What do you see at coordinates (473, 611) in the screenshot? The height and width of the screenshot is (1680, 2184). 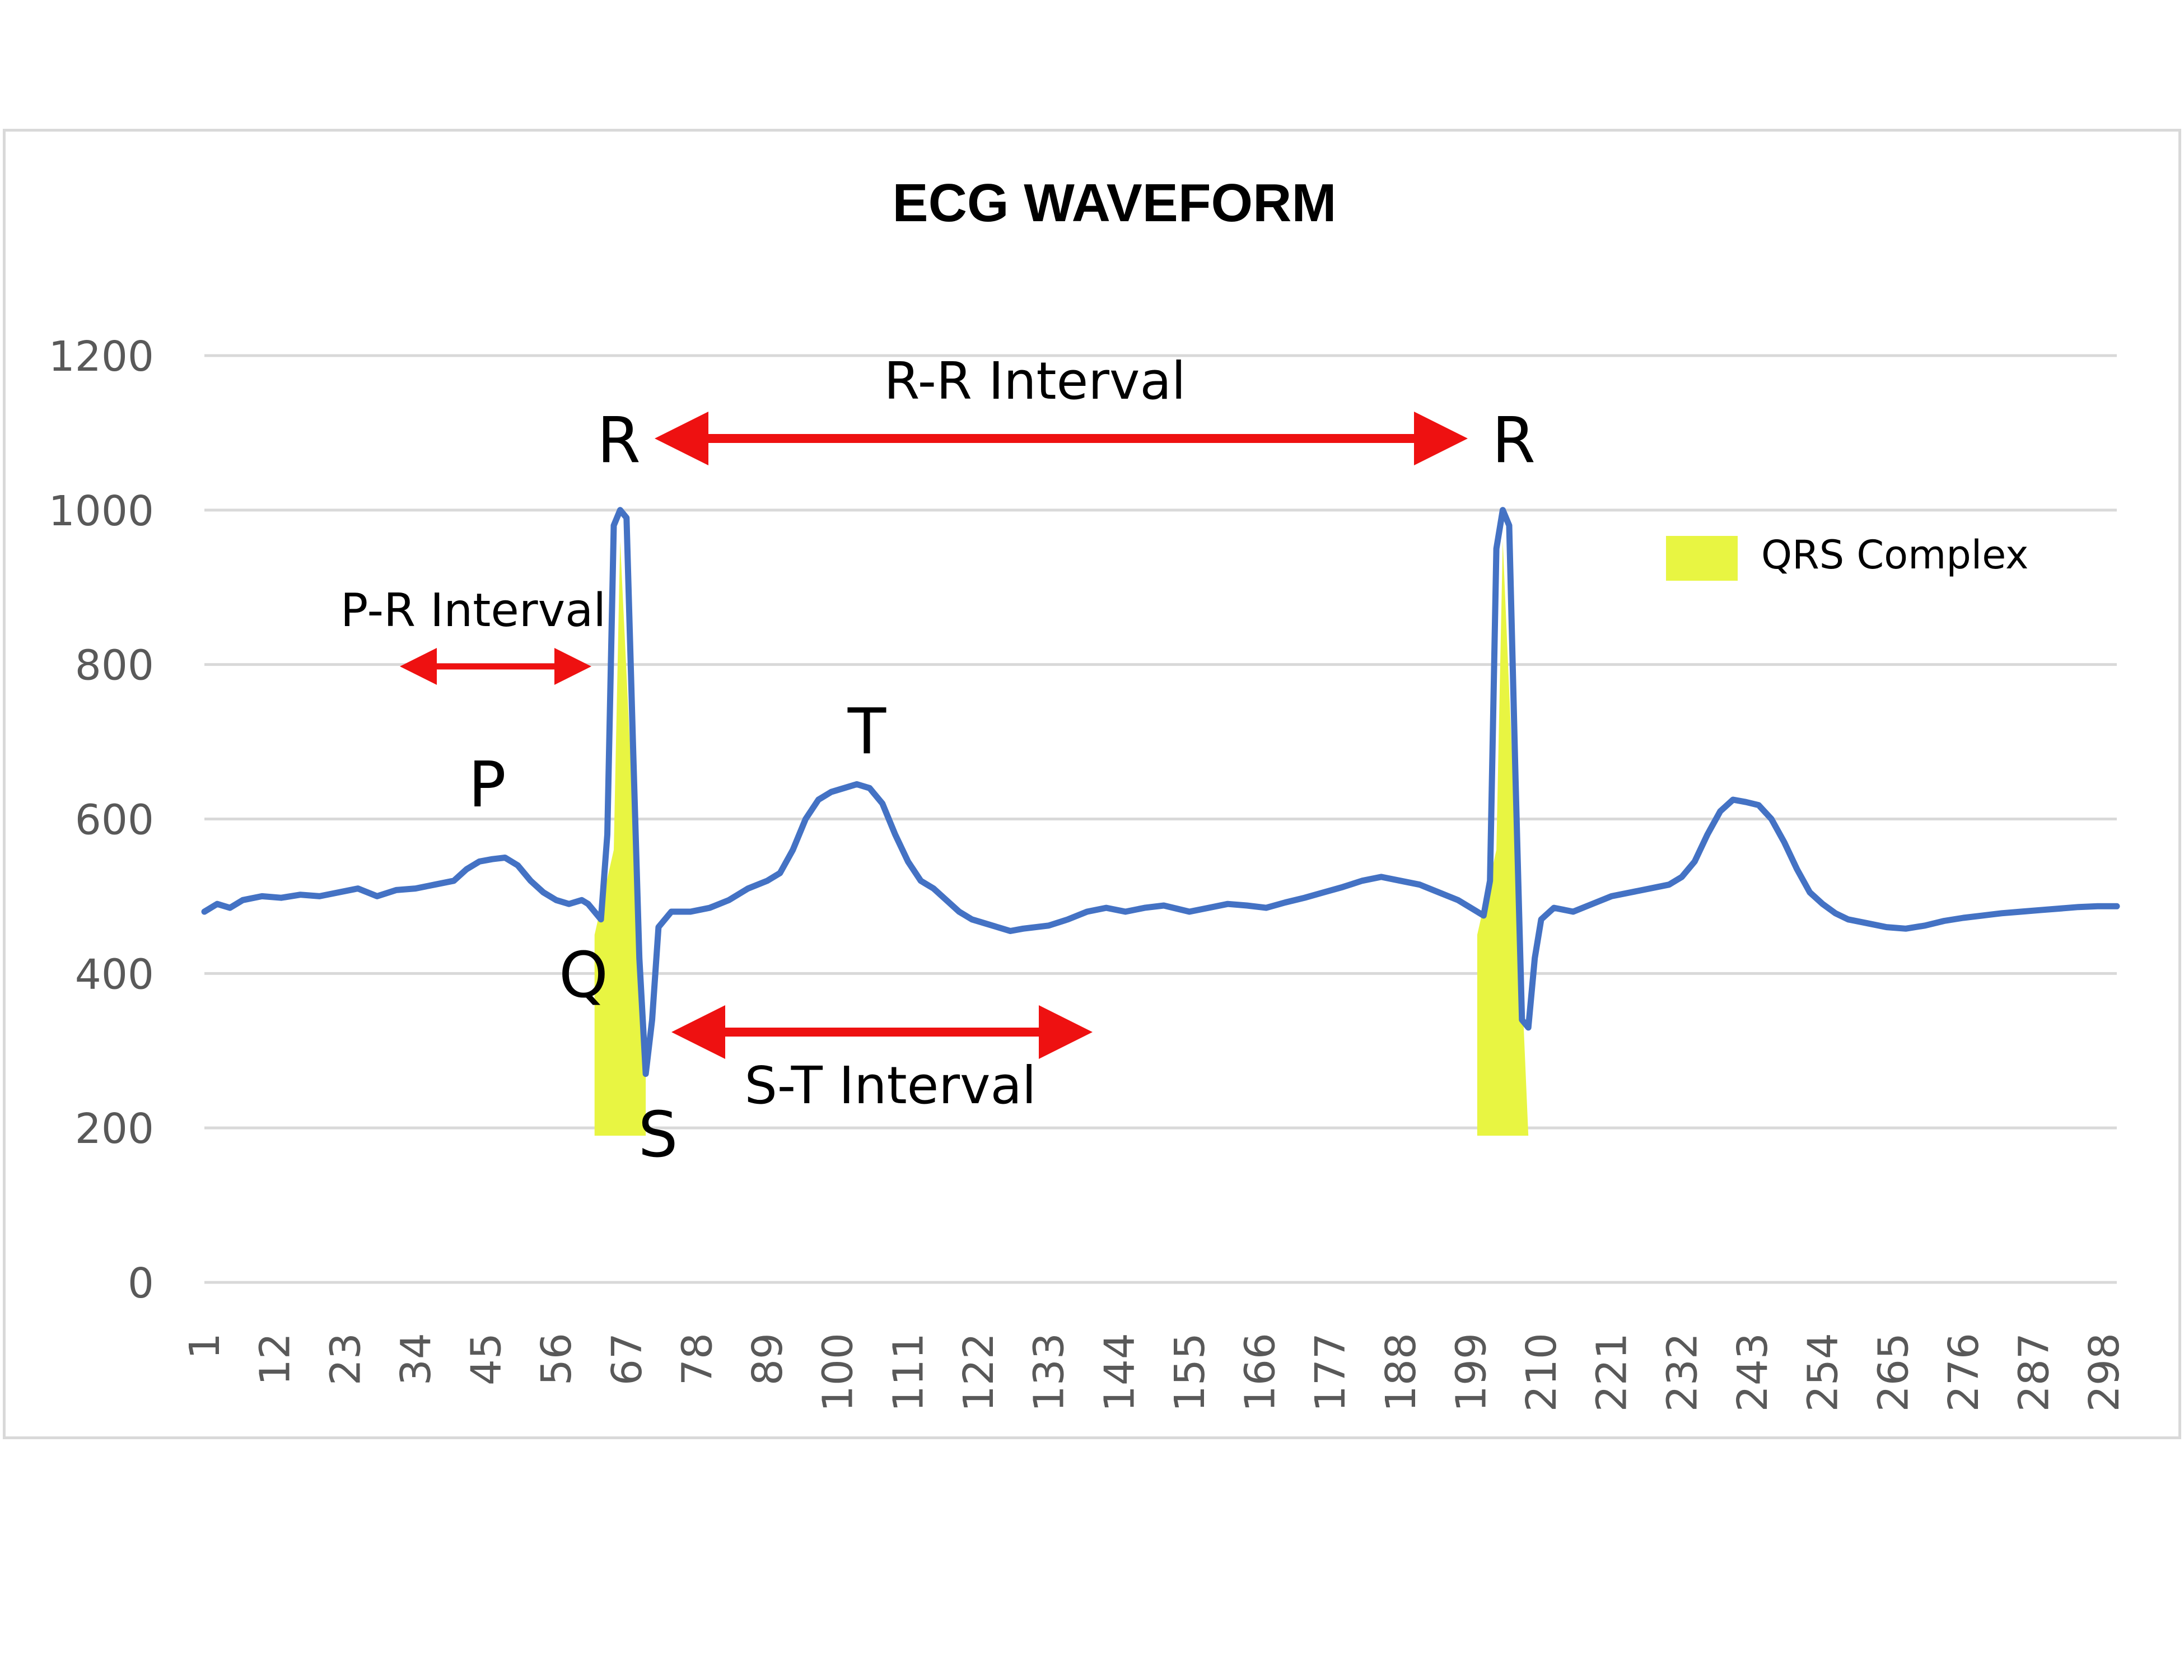 I see `pr-interval-label: P-R Interval` at bounding box center [473, 611].